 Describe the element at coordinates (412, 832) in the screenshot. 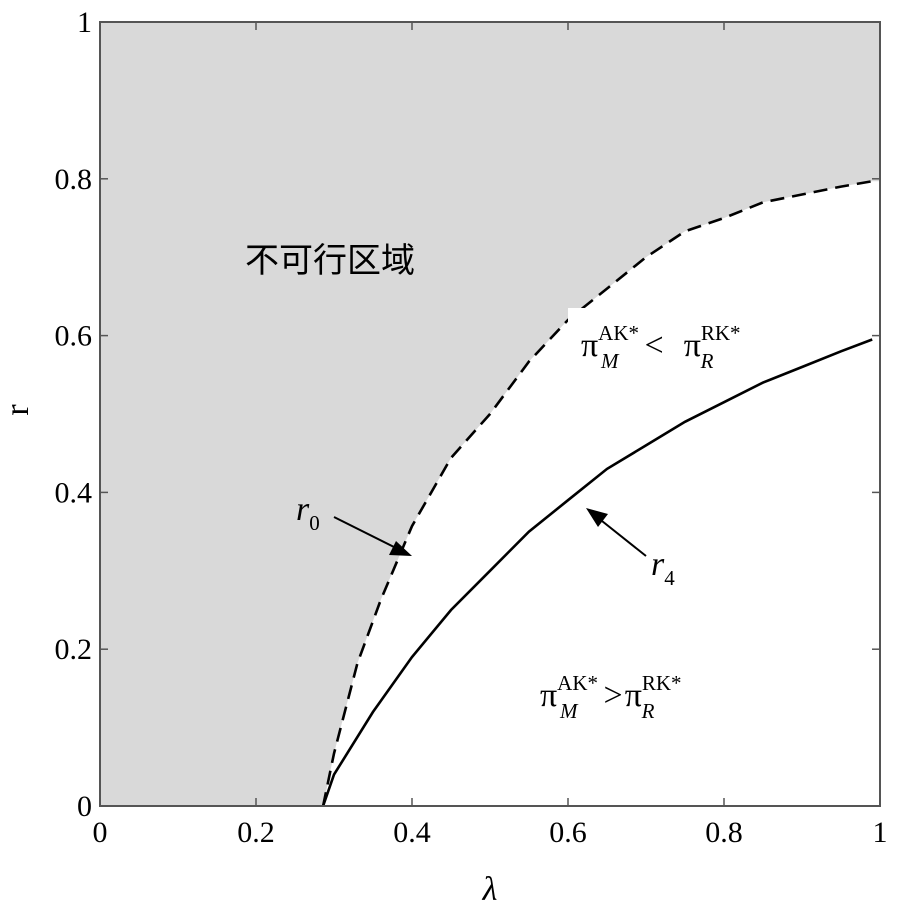

I see `x-tick-label: 0.4` at that location.